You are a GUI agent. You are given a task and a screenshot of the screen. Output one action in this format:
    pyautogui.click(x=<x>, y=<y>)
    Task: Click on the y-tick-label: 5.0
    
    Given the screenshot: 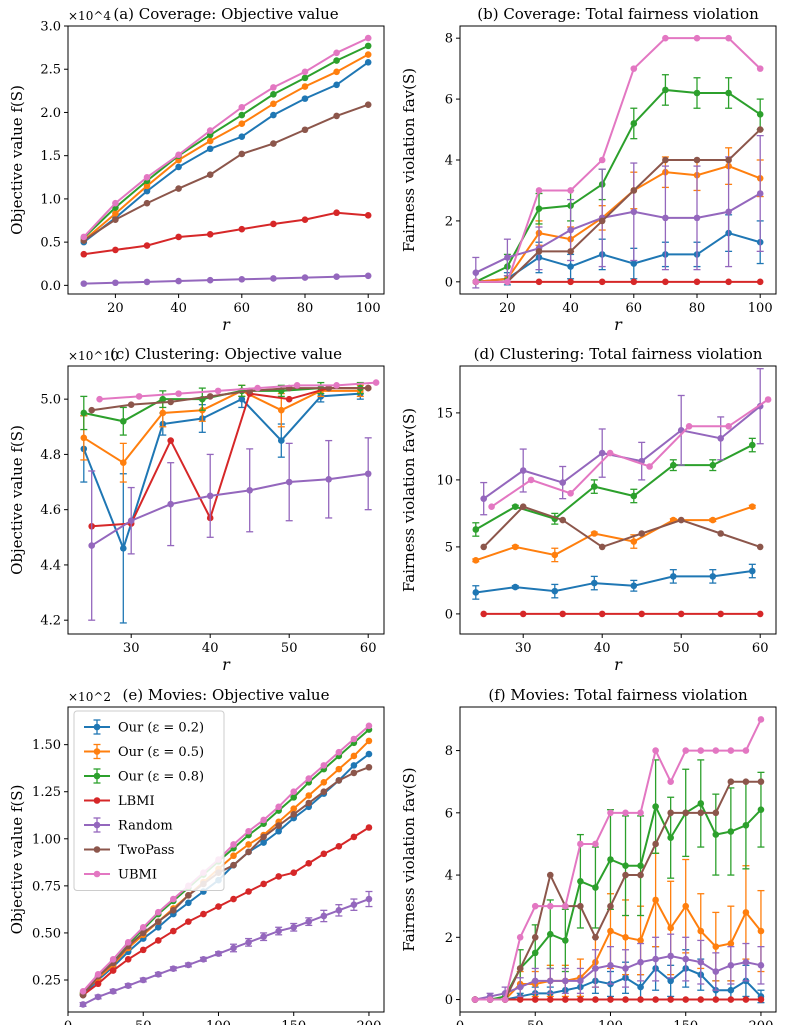 What is the action you would take?
    pyautogui.click(x=50, y=400)
    